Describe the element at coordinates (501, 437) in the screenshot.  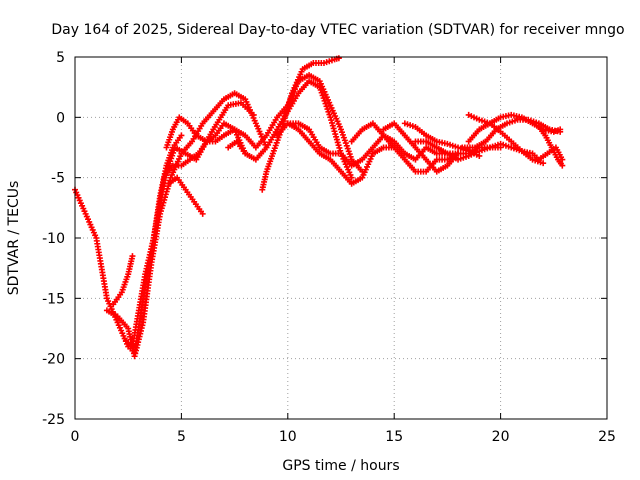
I see `x-tick-label: 20` at that location.